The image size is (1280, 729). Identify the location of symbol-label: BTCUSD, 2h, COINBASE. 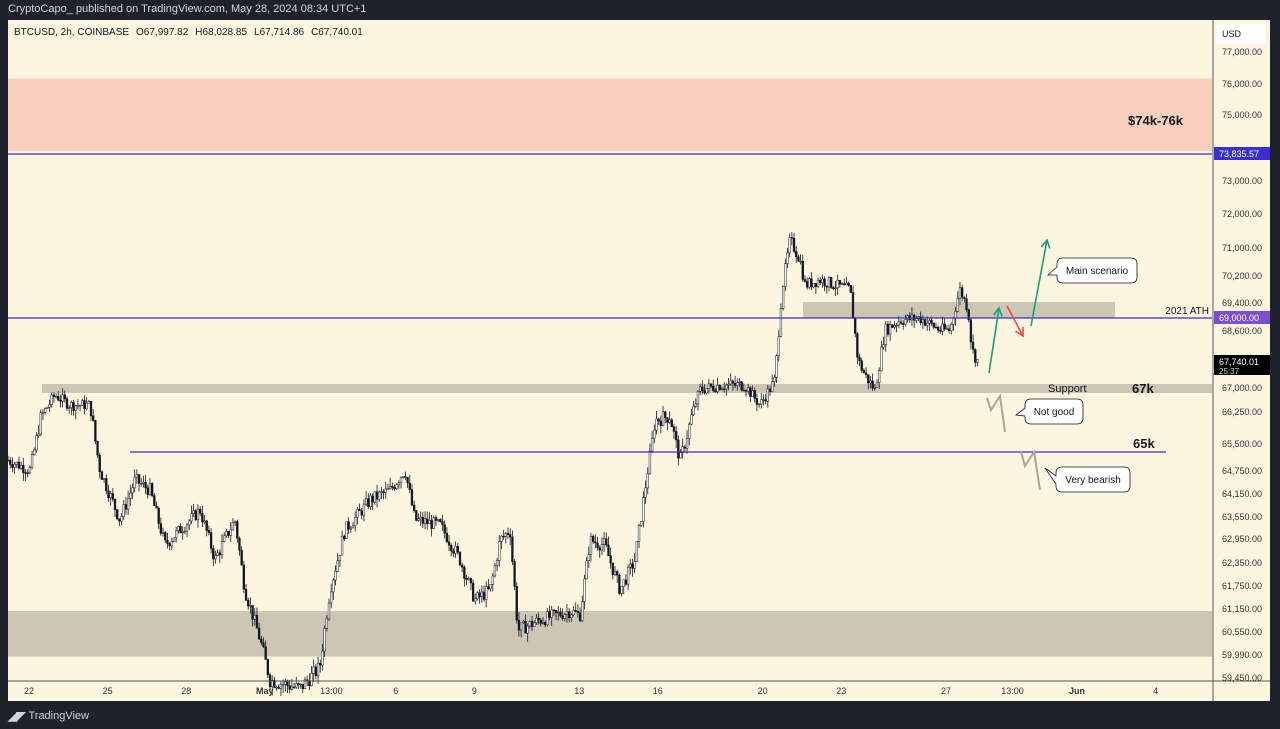
(72, 32).